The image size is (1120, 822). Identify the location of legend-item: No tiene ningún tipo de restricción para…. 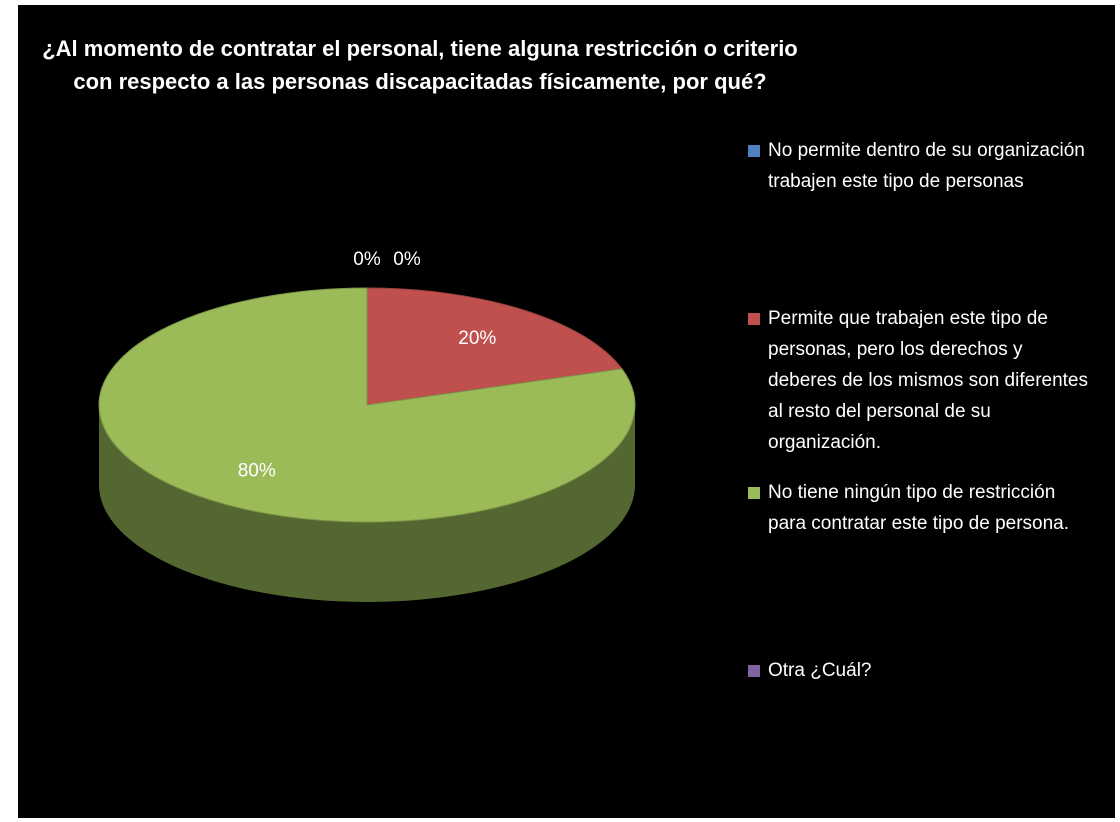
(918, 508).